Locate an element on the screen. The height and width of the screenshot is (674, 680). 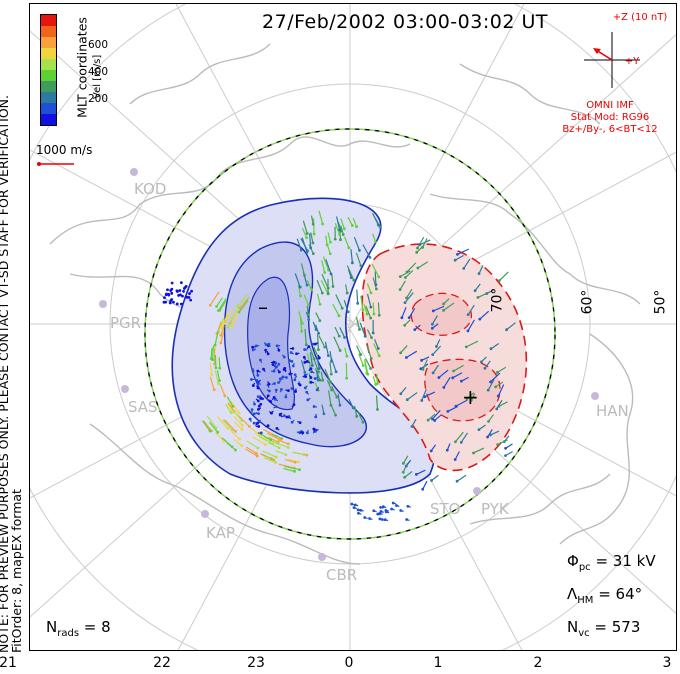
velocity-colorbar is located at coordinates (48, 70).